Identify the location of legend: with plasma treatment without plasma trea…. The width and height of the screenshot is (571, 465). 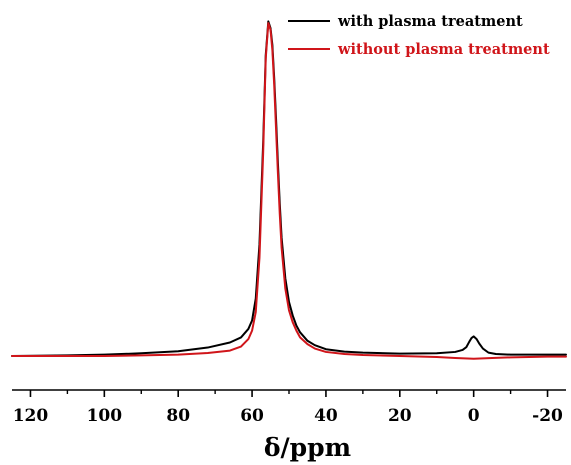
(419, 35).